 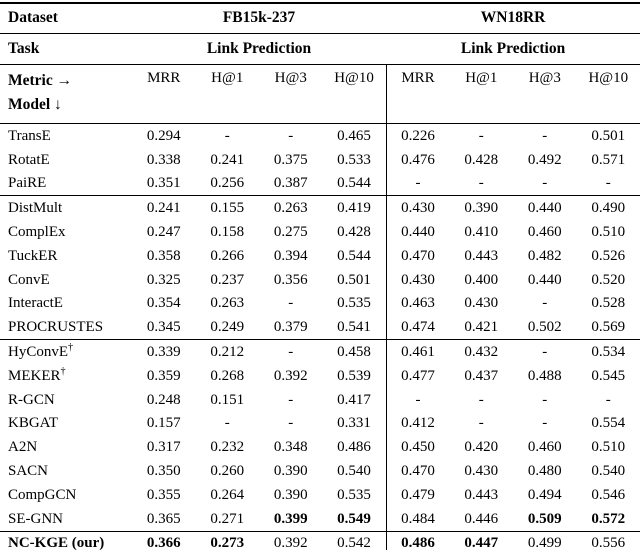 I want to click on task-label: Task, so click(x=66, y=49).